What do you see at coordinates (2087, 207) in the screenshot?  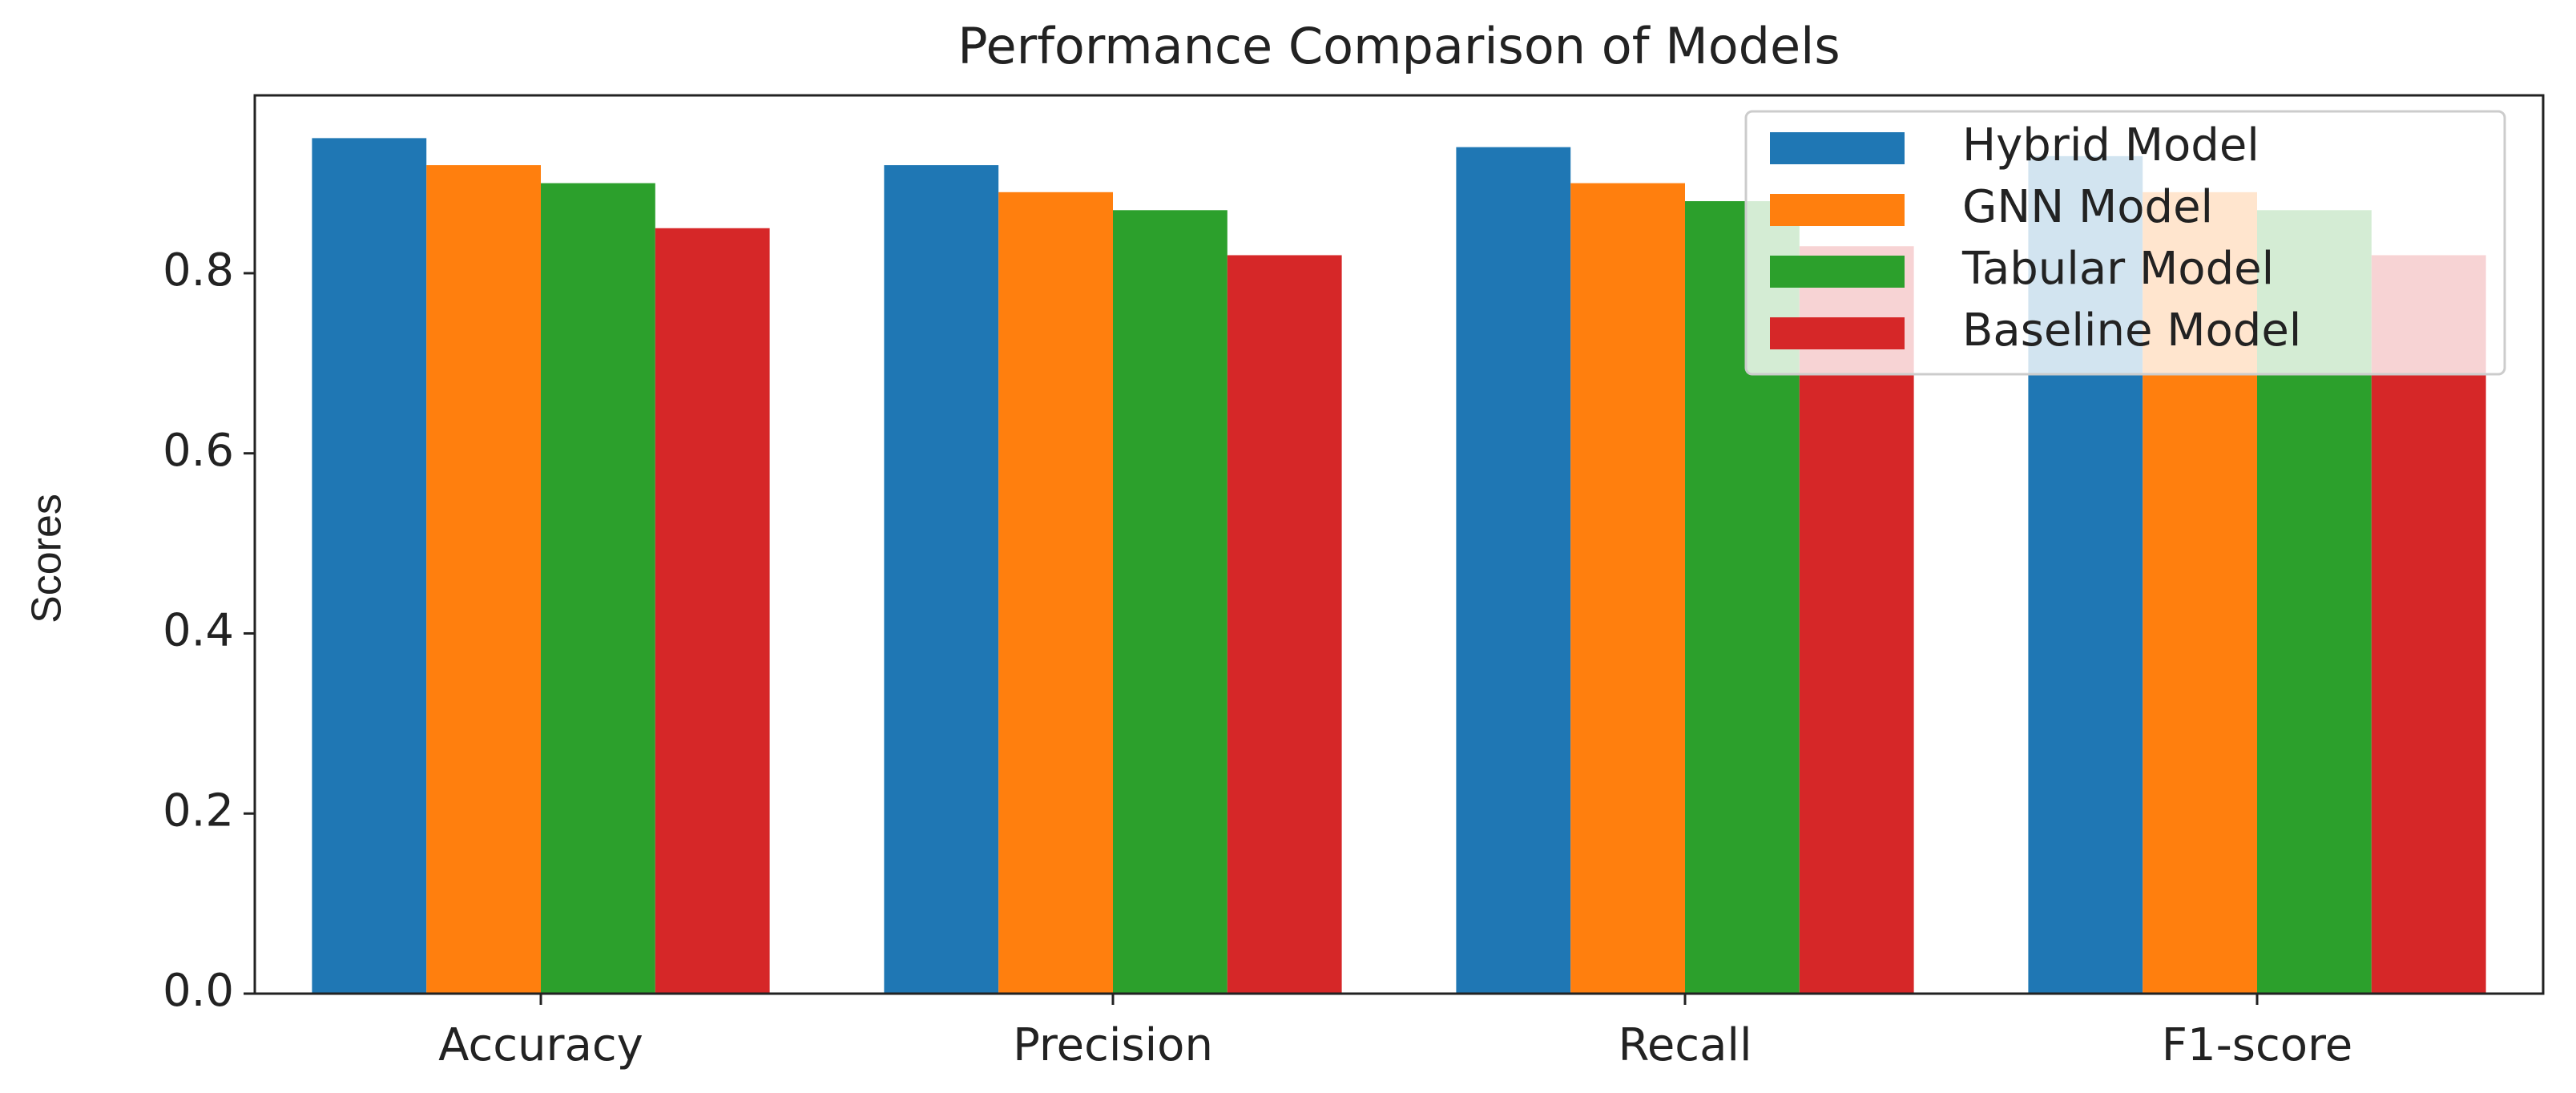 I see `legend-label: GNN Model` at bounding box center [2087, 207].